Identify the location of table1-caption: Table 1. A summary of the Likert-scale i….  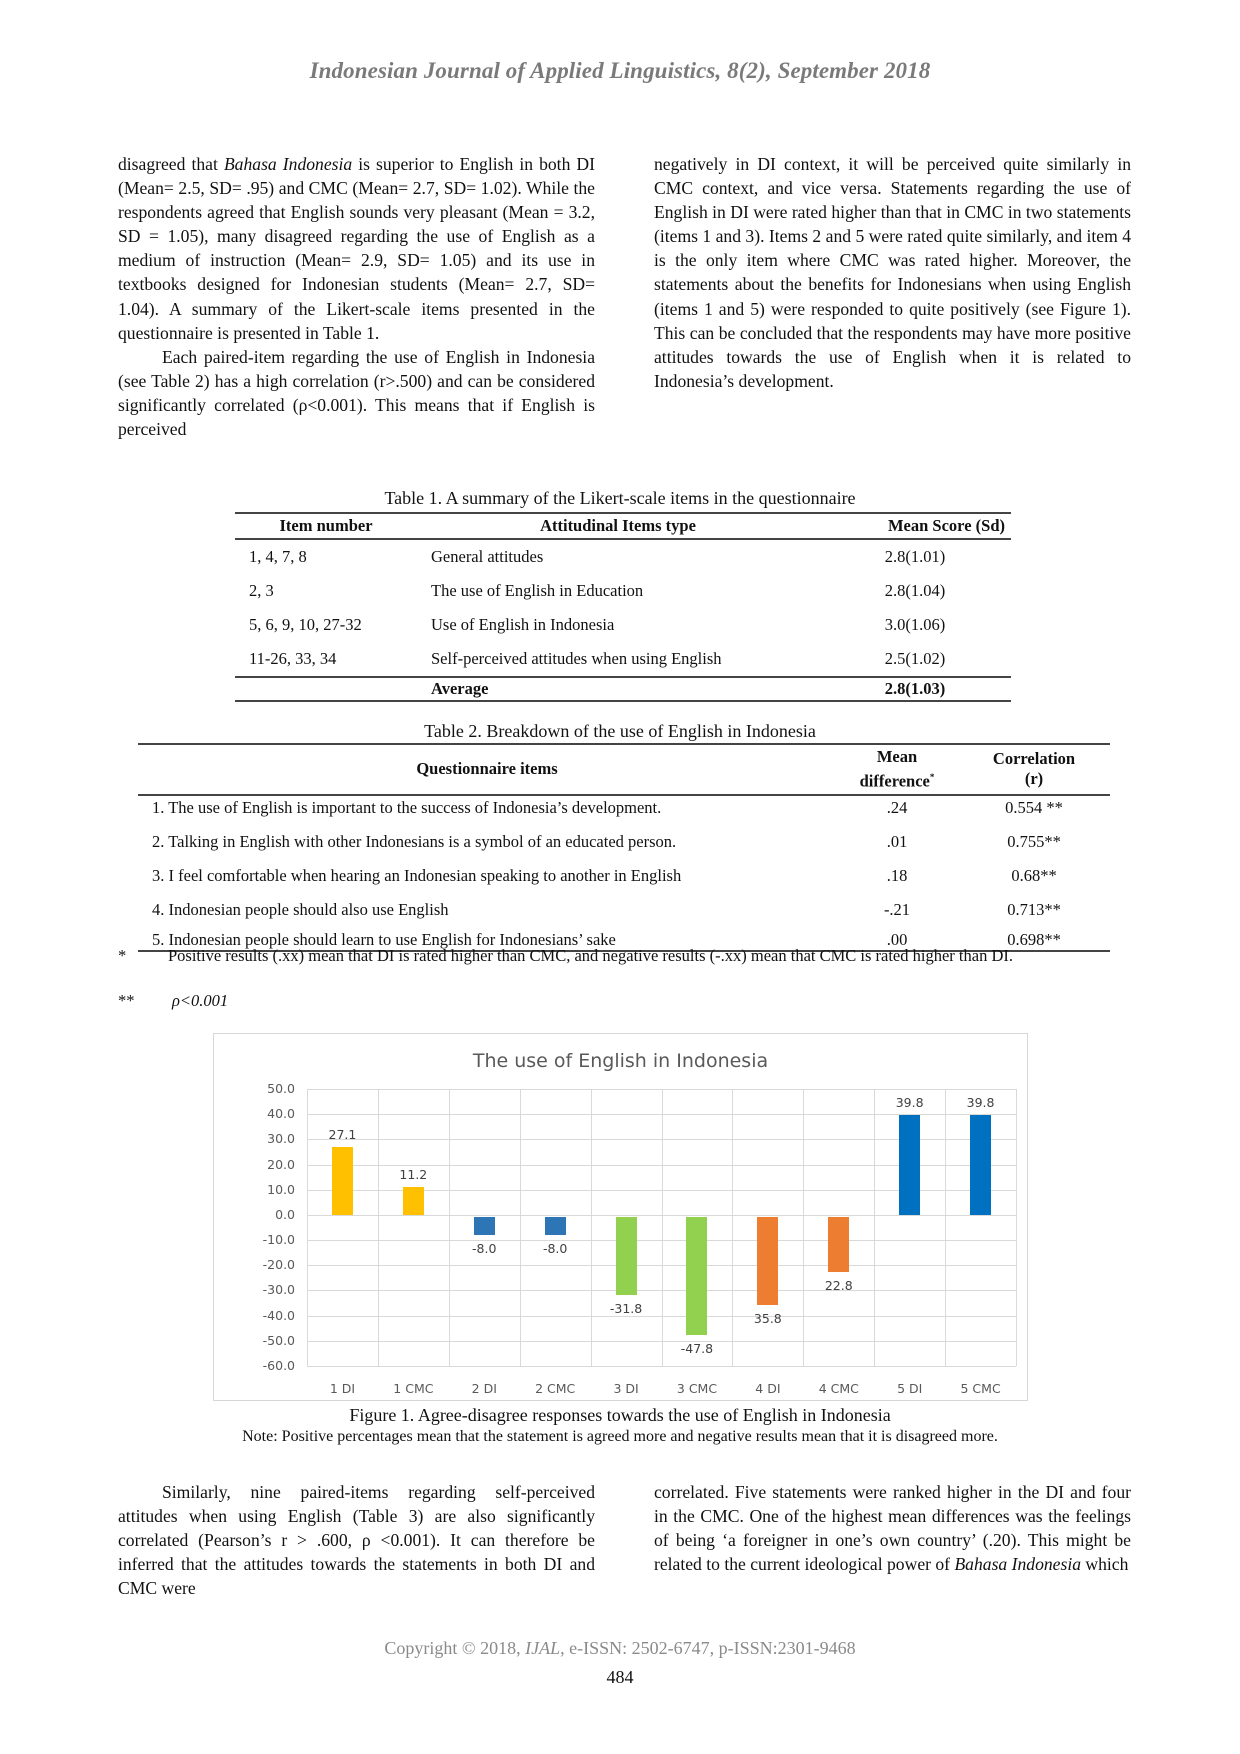
(620, 498).